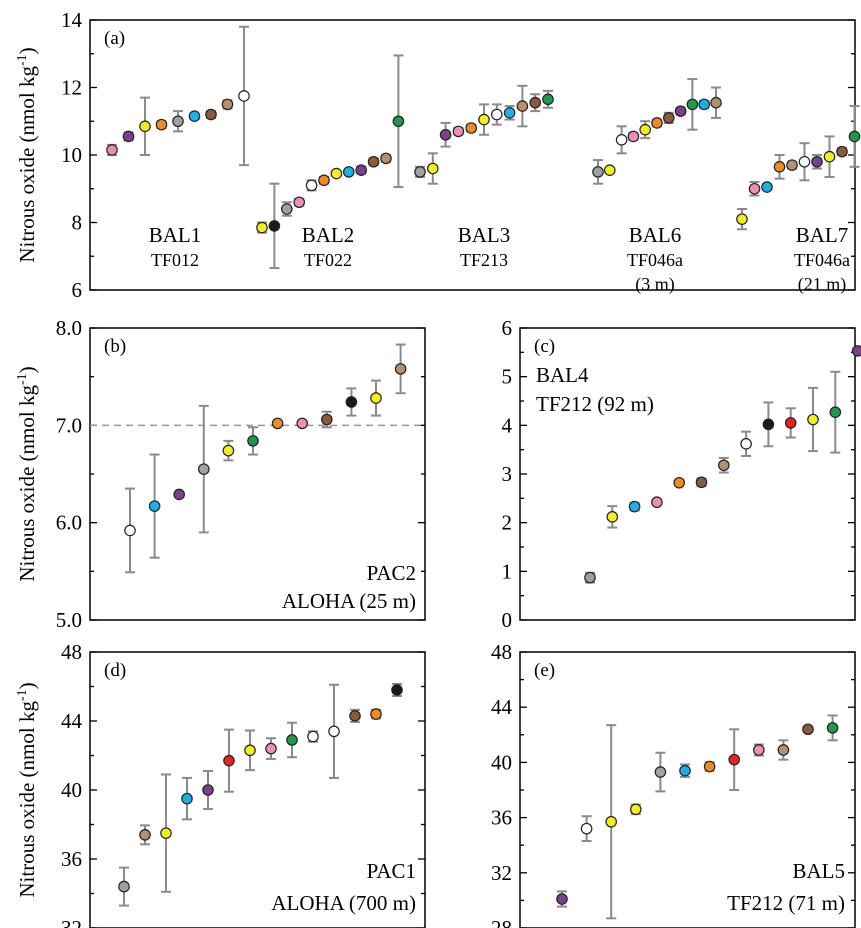 The image size is (861, 928). I want to click on panel-d-panel-label: (d), so click(115, 670).